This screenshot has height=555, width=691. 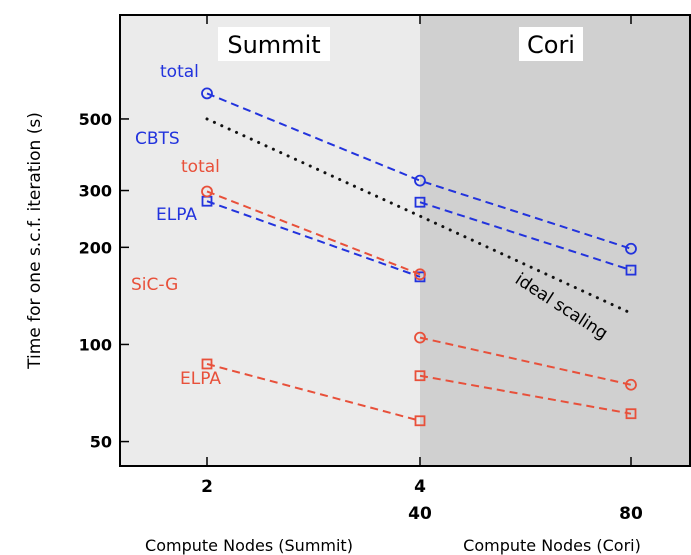 I want to click on region-label-cori: Cori, so click(x=551, y=45).